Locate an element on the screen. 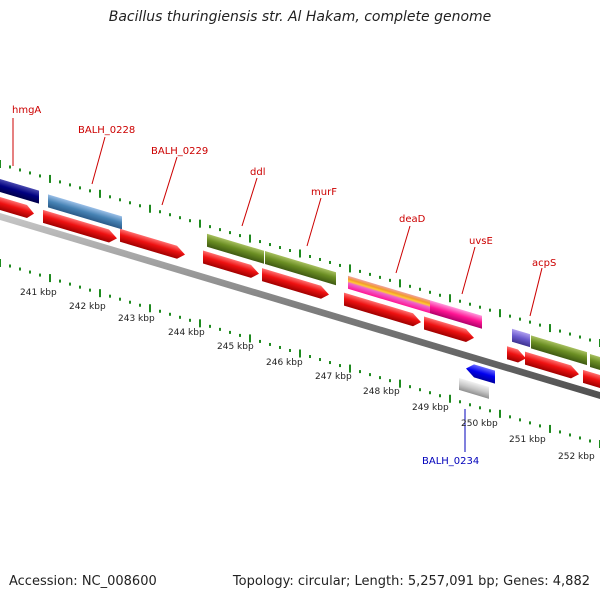 The image size is (600, 600). accession-text: Accession: NC_008600 is located at coordinates (83, 581).